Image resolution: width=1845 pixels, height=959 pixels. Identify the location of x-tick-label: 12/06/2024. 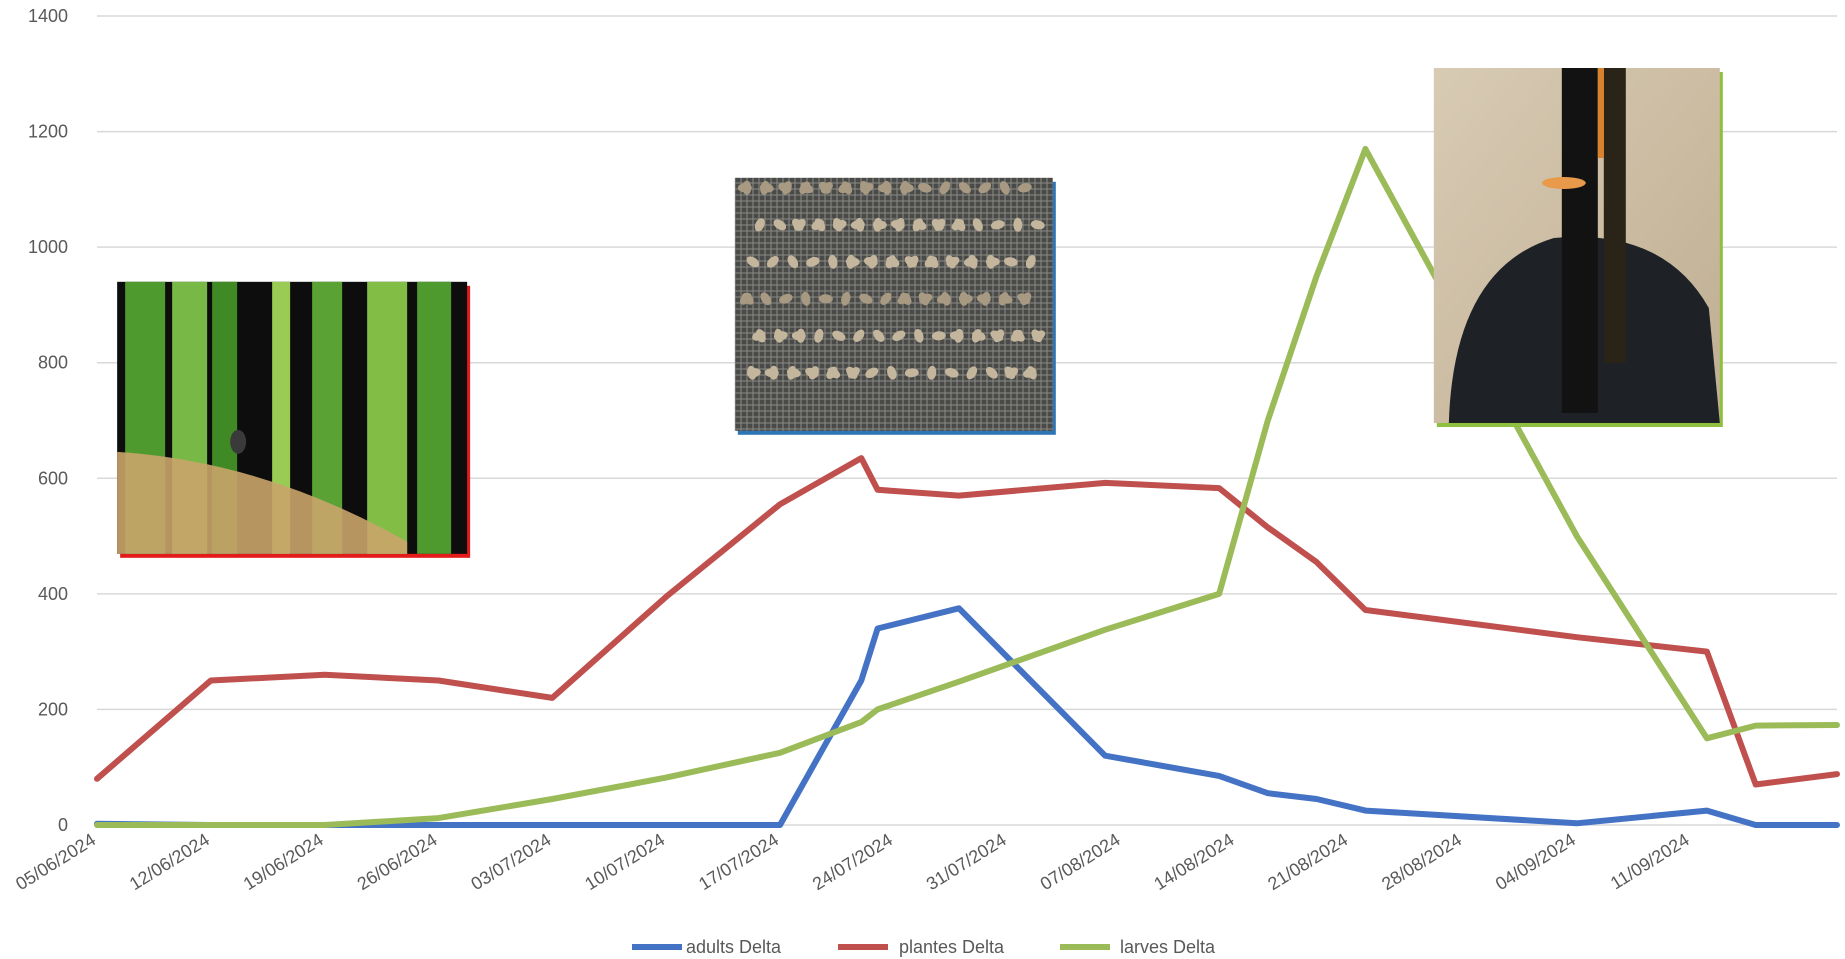
(169, 861).